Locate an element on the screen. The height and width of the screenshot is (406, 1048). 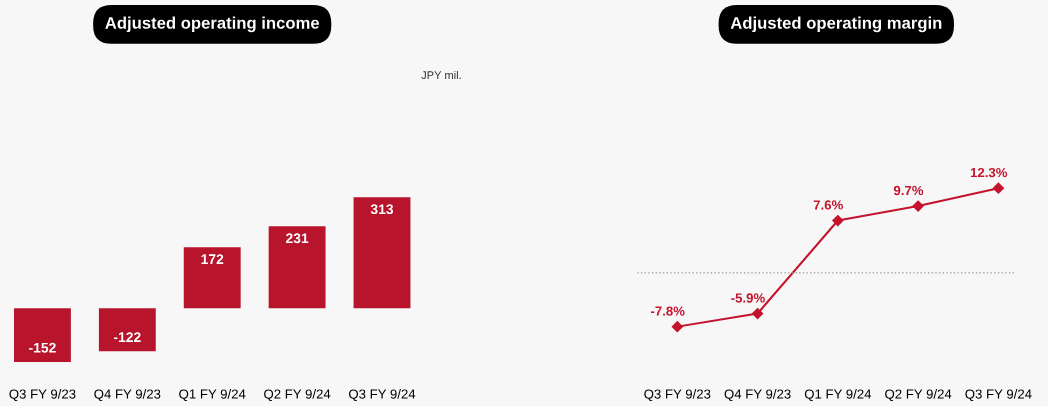
chart-title: Adjusted operating margin is located at coordinates (836, 24).